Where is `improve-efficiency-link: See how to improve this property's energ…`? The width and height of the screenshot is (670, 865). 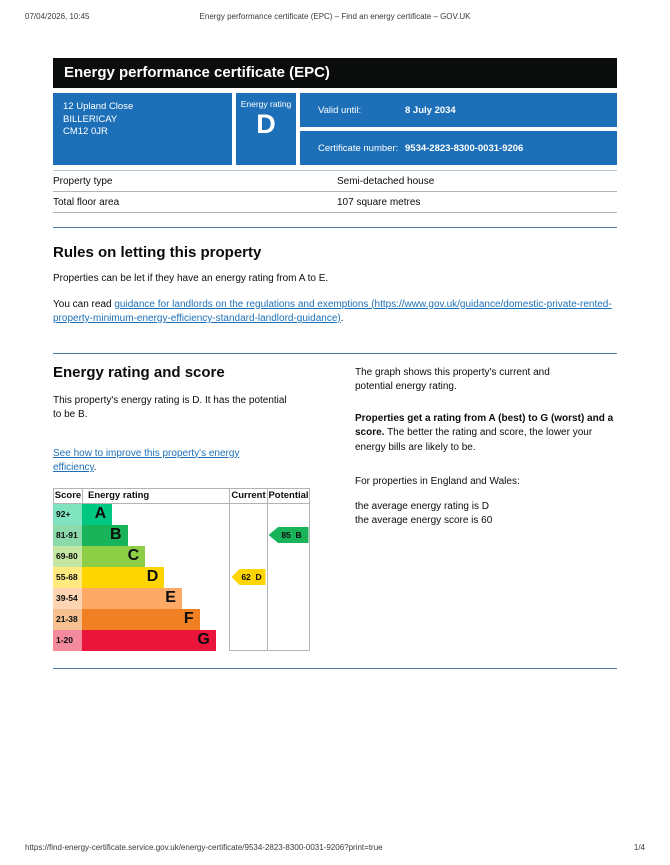 improve-efficiency-link: See how to improve this property's energ… is located at coordinates (146, 460).